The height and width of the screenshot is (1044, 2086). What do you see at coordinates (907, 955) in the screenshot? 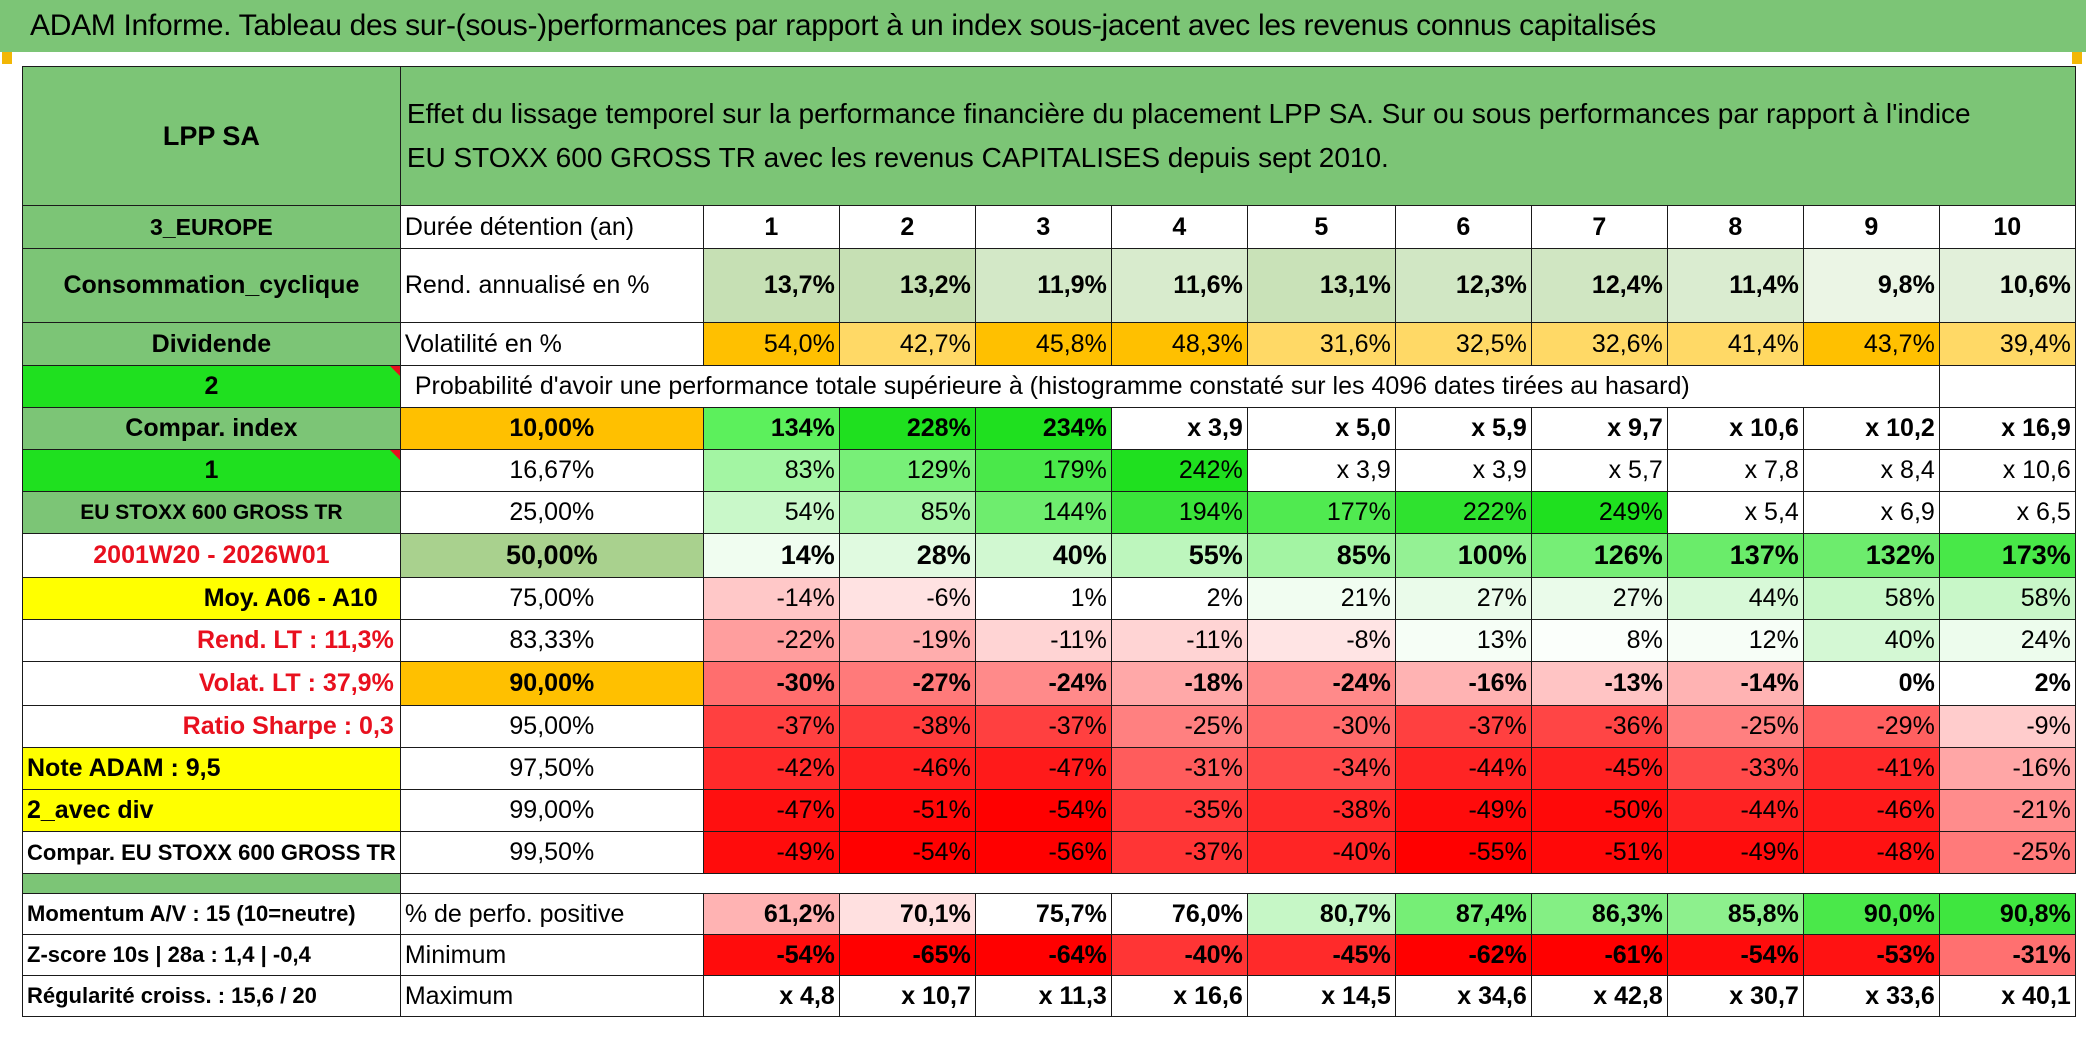
I see `minimum-value: -65%` at bounding box center [907, 955].